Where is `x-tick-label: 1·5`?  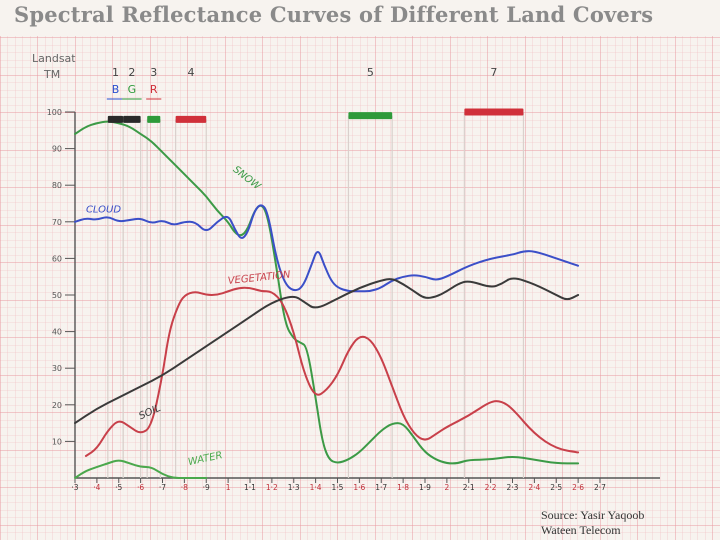 x-tick-label: 1·5 is located at coordinates (338, 487).